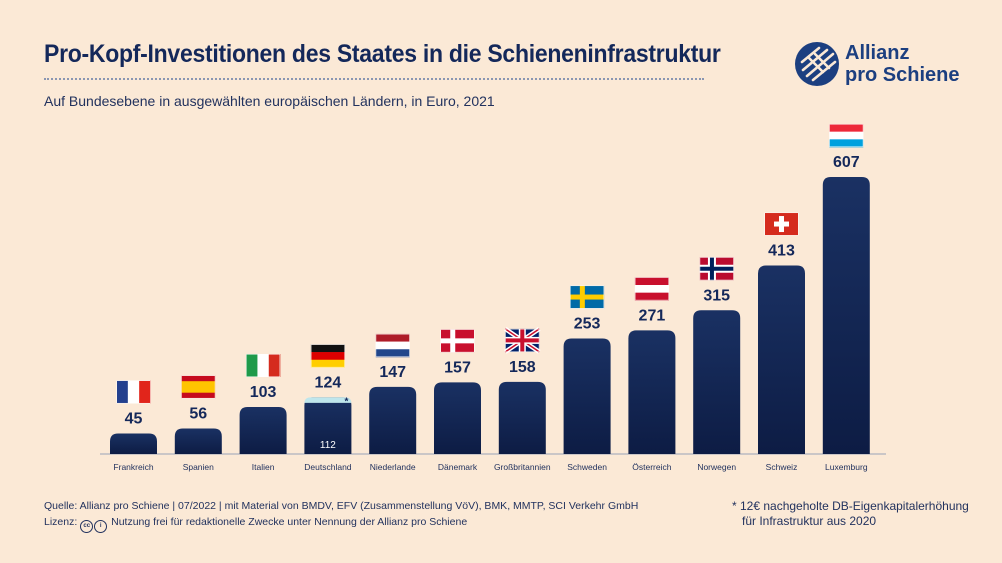 The width and height of the screenshot is (1002, 563). What do you see at coordinates (716, 295) in the screenshot?
I see `value-label-norwegen: 315` at bounding box center [716, 295].